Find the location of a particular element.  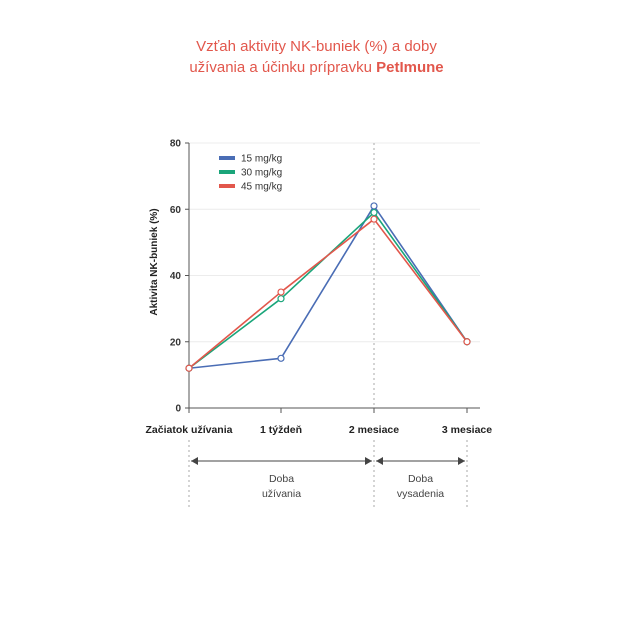

y-ticks: 0 20 40 60 80 is located at coordinates (179, 277).